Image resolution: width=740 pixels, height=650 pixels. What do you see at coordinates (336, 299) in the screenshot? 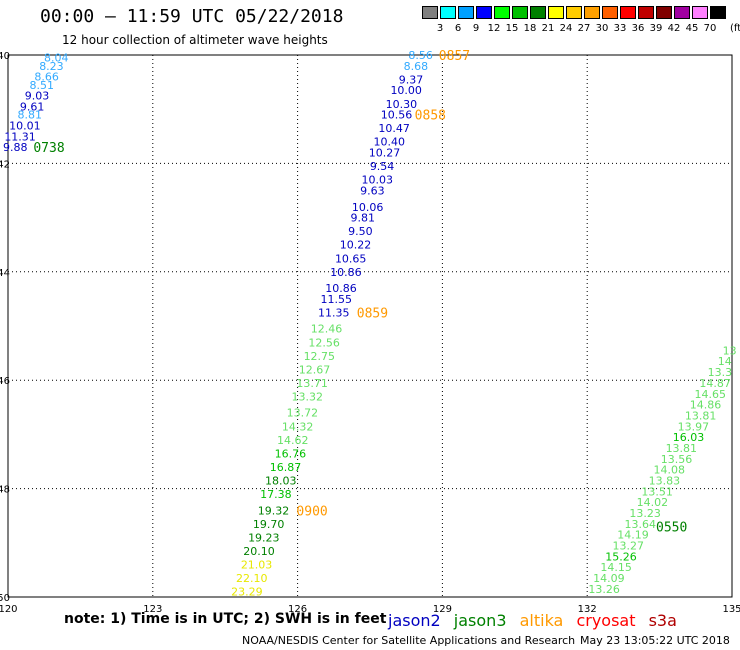
I see `swh-value: 11.55` at bounding box center [336, 299].